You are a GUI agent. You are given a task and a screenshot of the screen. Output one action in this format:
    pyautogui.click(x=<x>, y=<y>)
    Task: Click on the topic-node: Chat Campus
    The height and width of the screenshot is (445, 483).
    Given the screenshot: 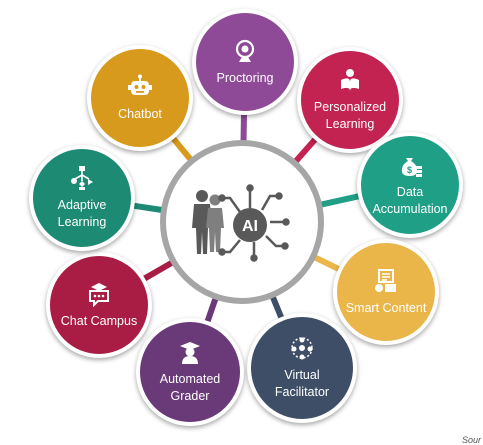 What is the action you would take?
    pyautogui.click(x=99, y=305)
    